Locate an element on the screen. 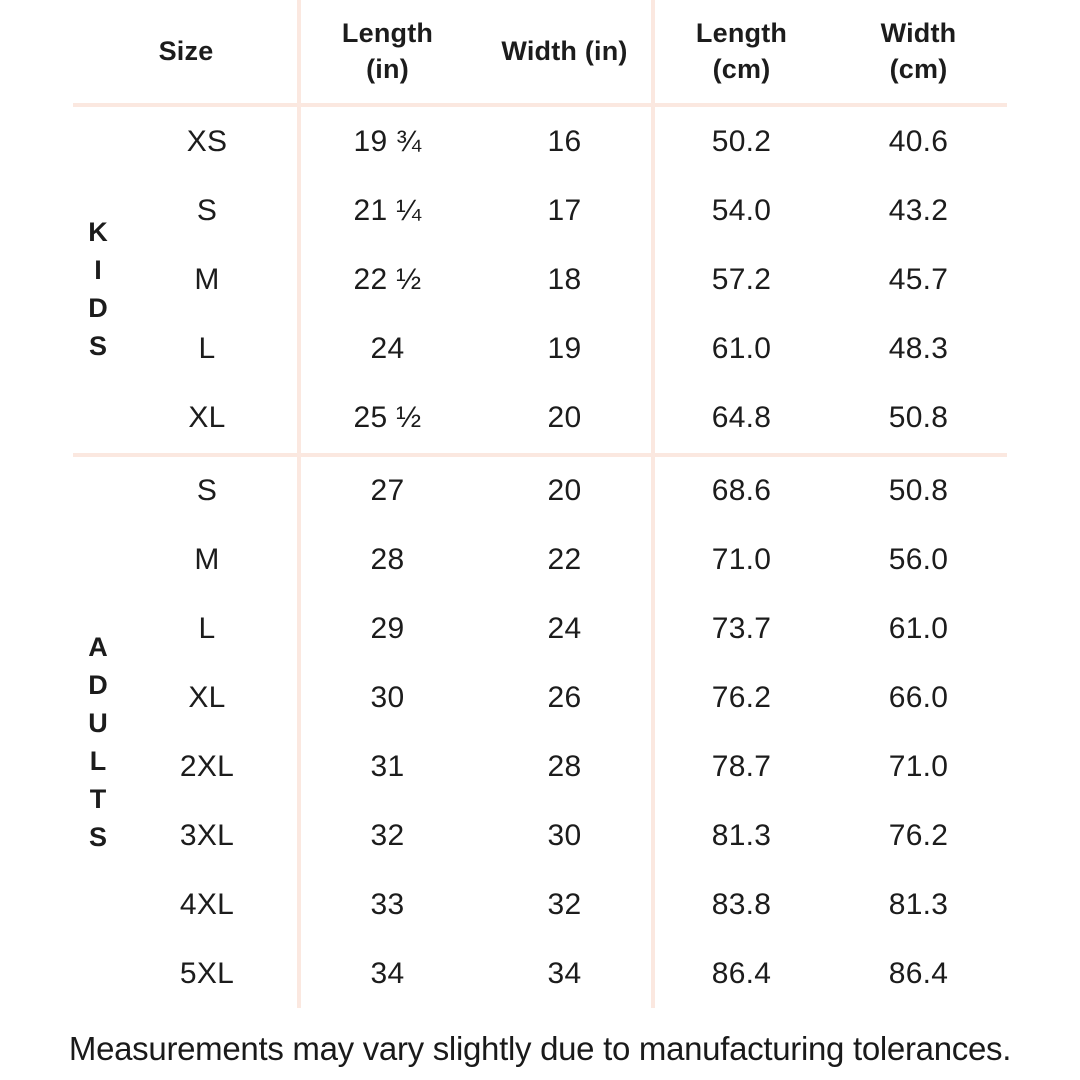  kids-adults-divider is located at coordinates (540, 455).